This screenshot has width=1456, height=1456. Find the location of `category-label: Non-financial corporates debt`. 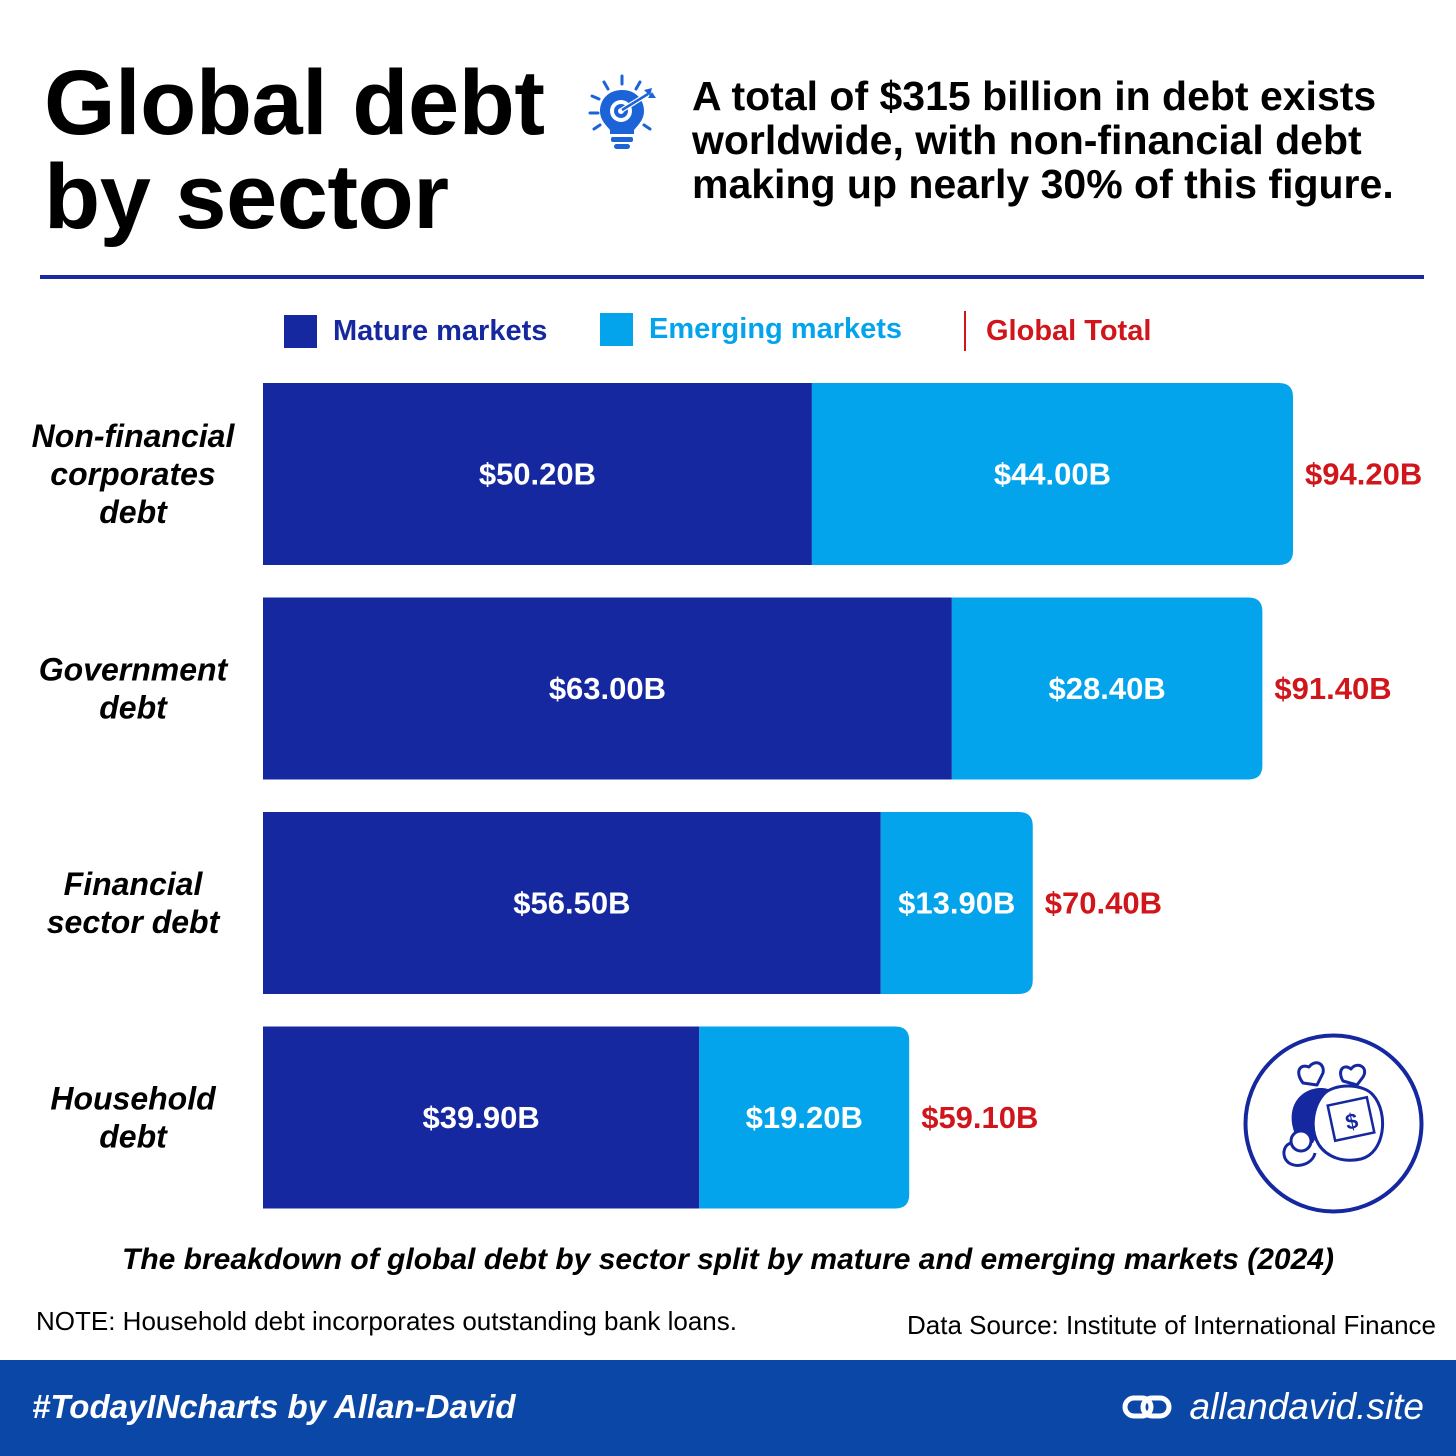

category-label: Non-financial corporates debt is located at coordinates (134, 474).